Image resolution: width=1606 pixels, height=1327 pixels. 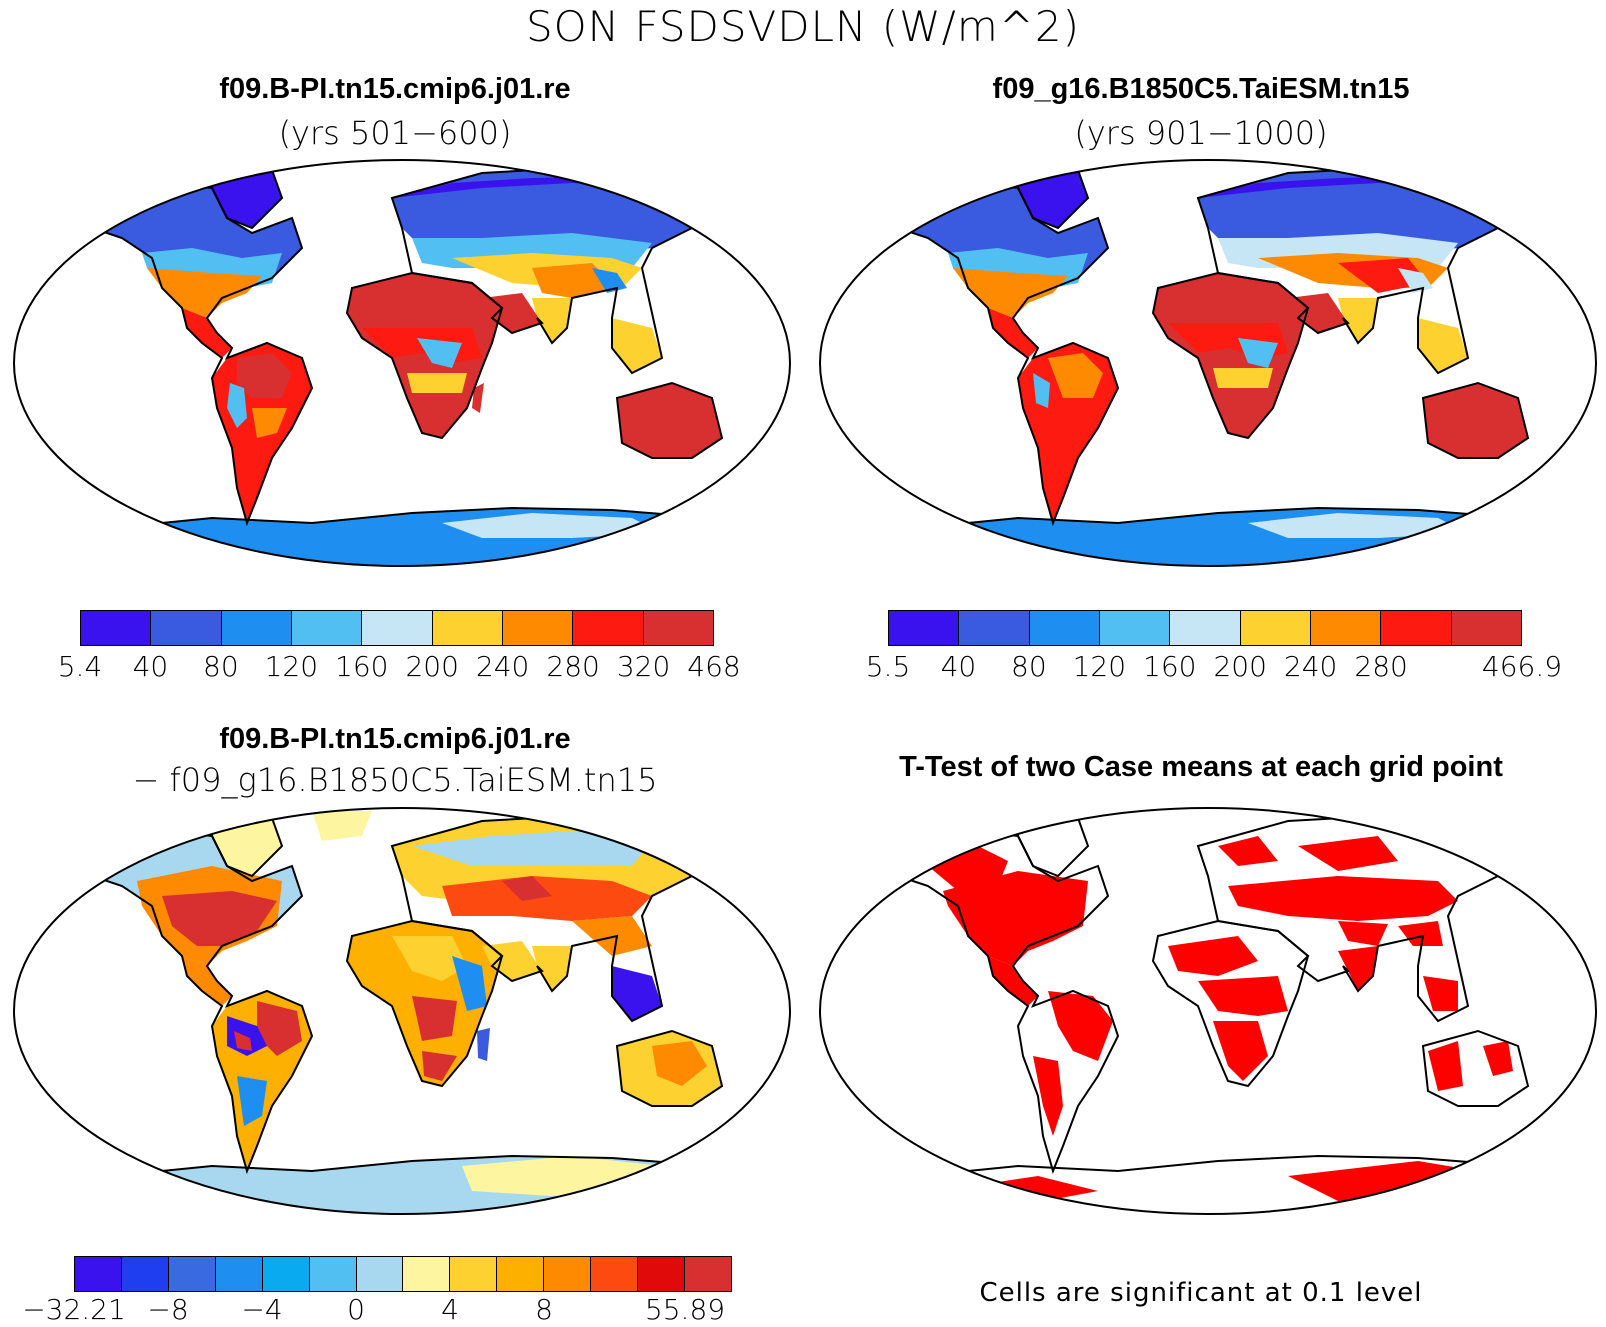 I want to click on colorbar-tick-label: 4, so click(x=450, y=1309).